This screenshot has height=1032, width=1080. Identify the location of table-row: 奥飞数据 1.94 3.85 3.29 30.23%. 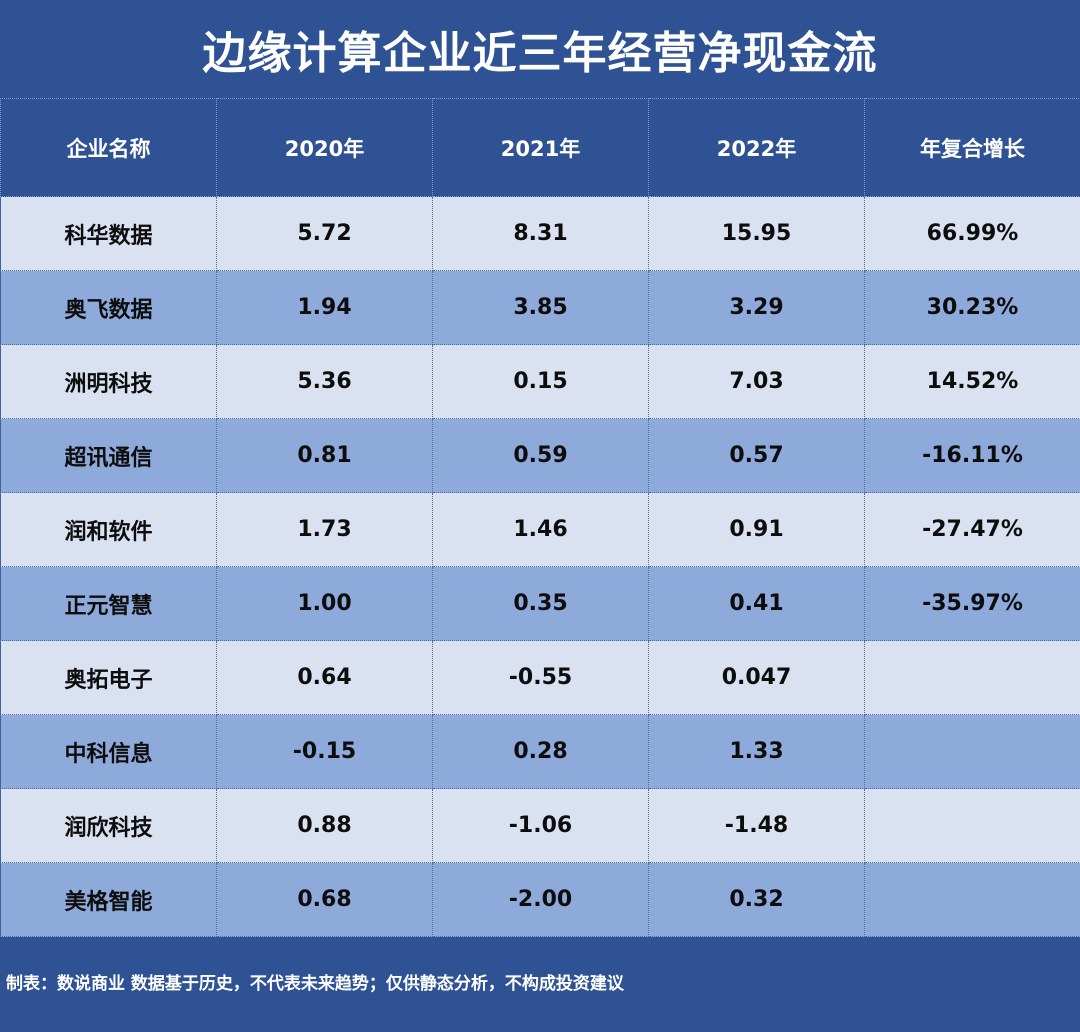
(540, 307).